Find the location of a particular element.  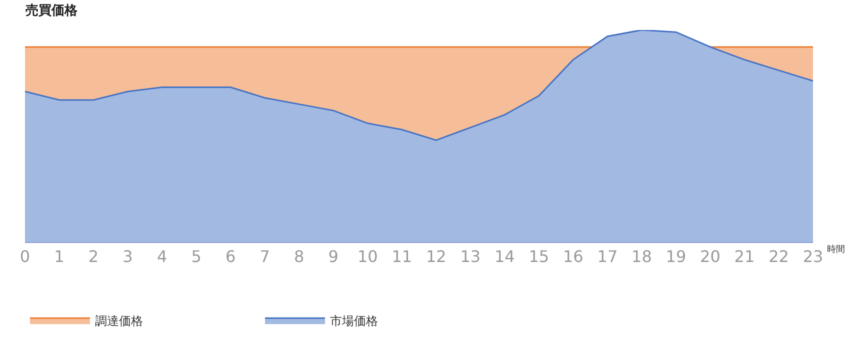

x-tick-label: 9 is located at coordinates (333, 256).